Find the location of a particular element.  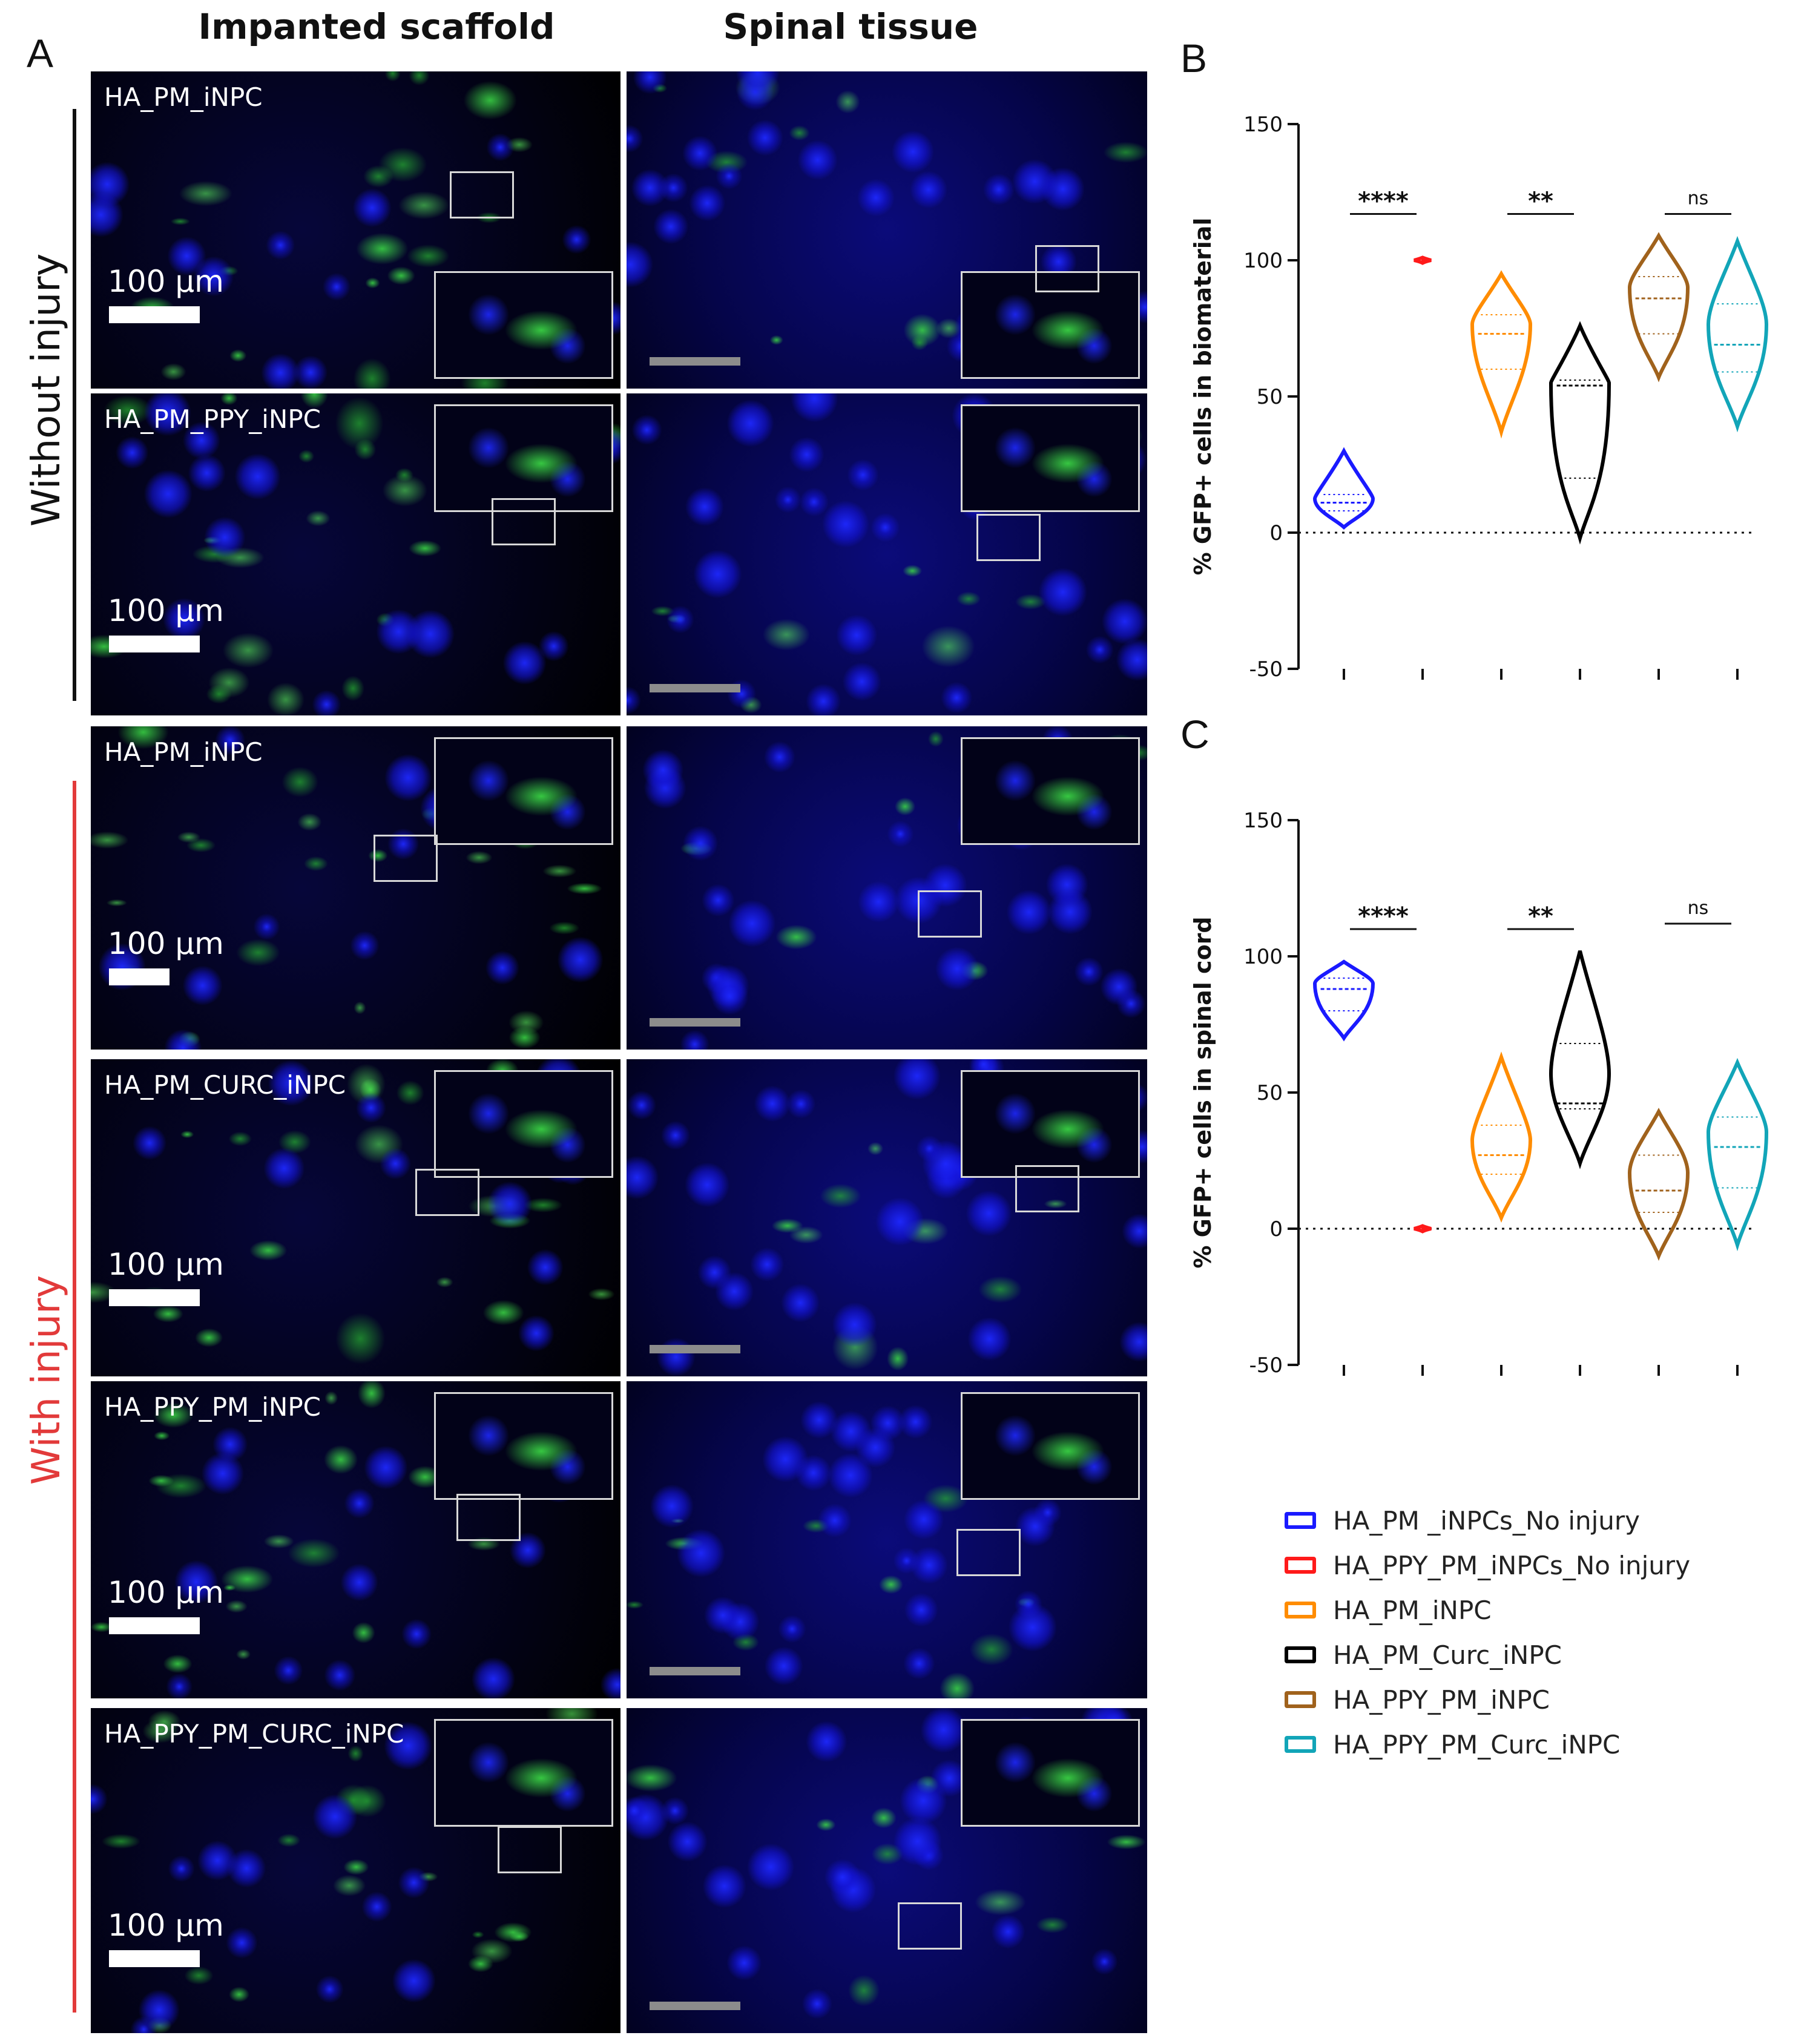

micro-panel-row1-scaffold: HA_PM_iNPC 100 µm is located at coordinates (355, 230).